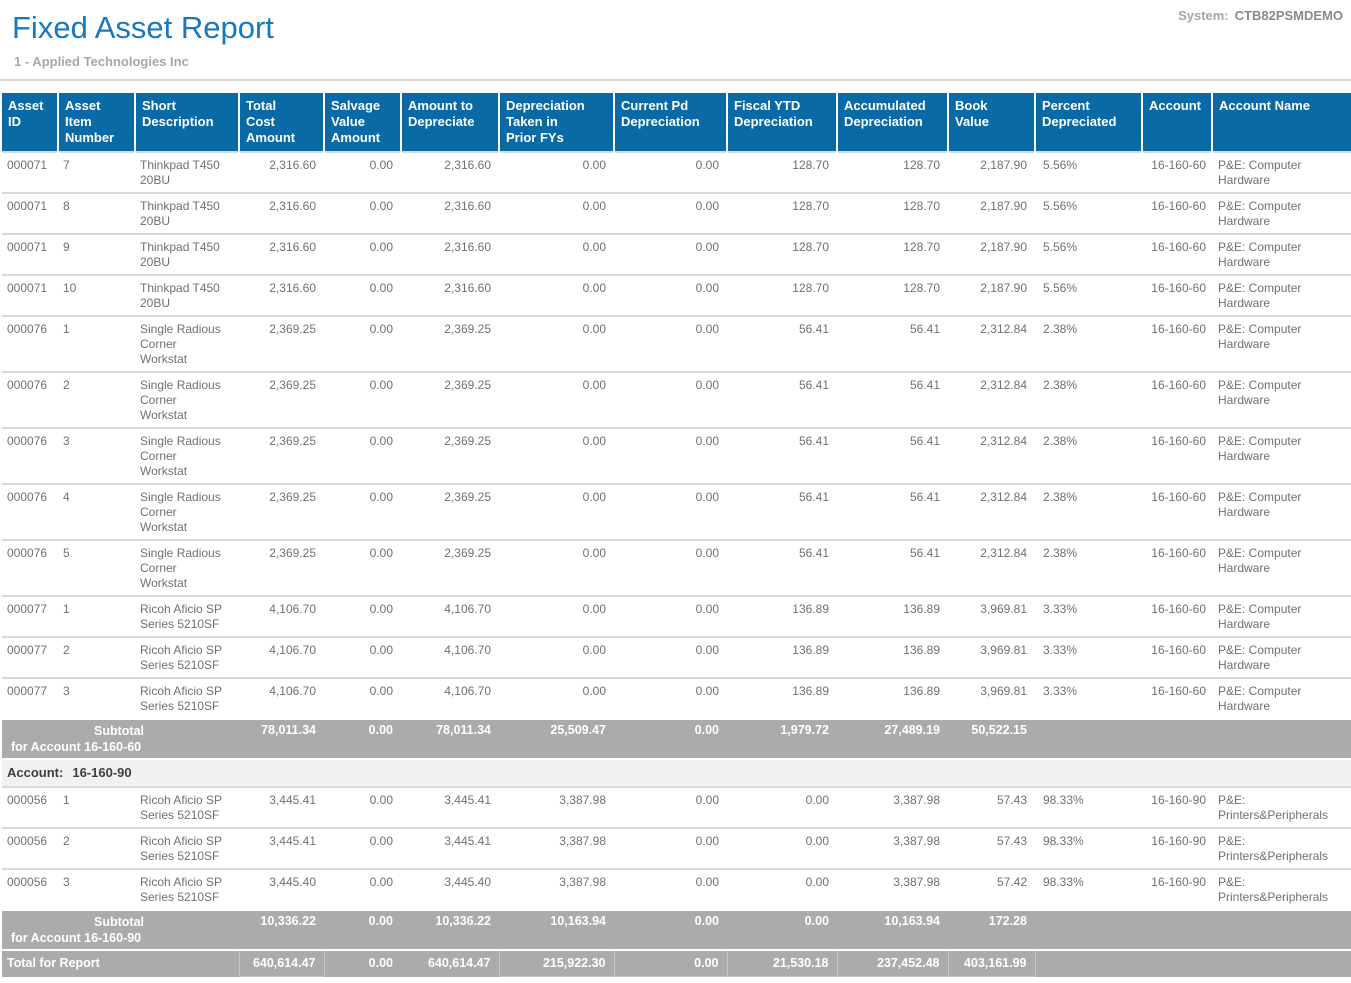  I want to click on cell-item_number: 3, so click(66, 691).